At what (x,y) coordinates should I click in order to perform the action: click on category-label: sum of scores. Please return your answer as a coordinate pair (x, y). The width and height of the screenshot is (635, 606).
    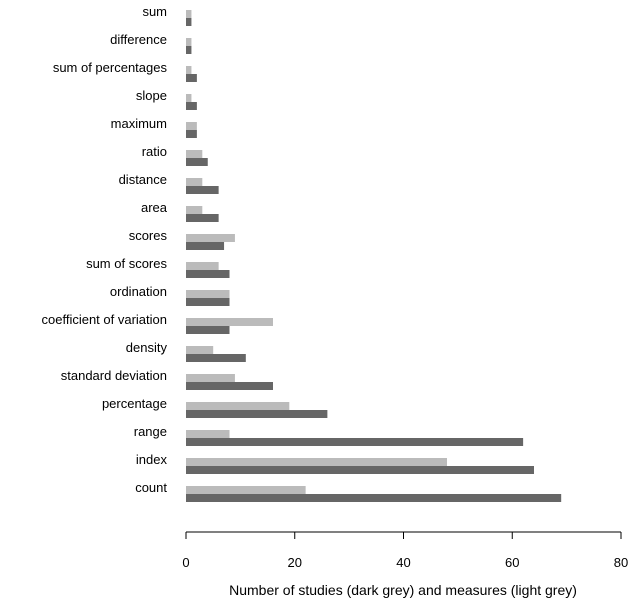
    Looking at the image, I should click on (126, 263).